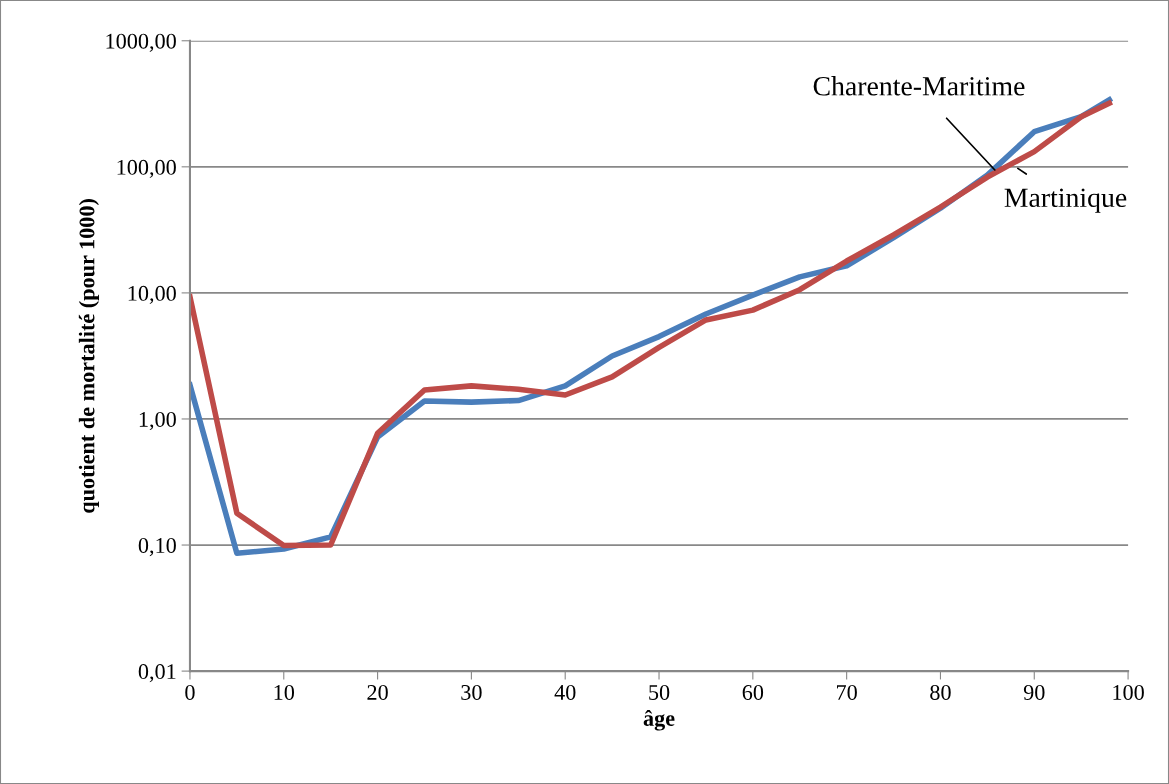 The height and width of the screenshot is (784, 1169). Describe the element at coordinates (284, 692) in the screenshot. I see `x-tick-label: 10` at that location.